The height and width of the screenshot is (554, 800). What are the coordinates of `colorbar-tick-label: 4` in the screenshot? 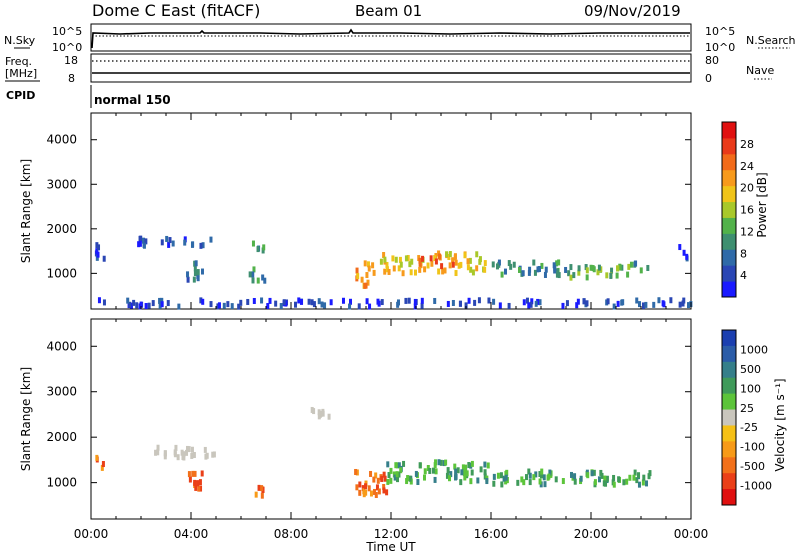 It's located at (743, 275).